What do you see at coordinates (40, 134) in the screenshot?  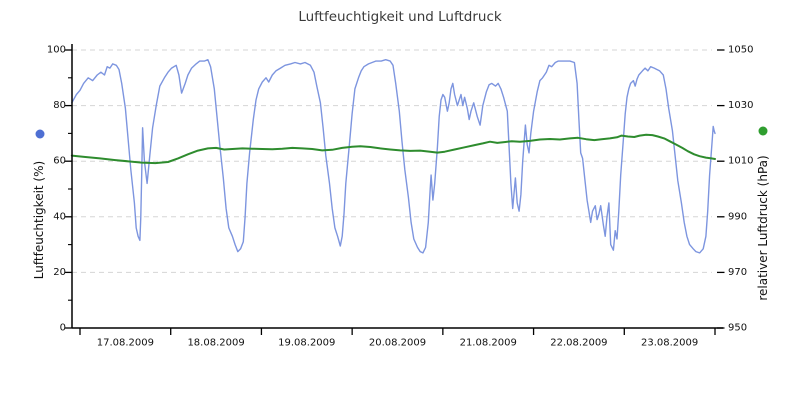 I see `humidity-legend-dot-icon` at bounding box center [40, 134].